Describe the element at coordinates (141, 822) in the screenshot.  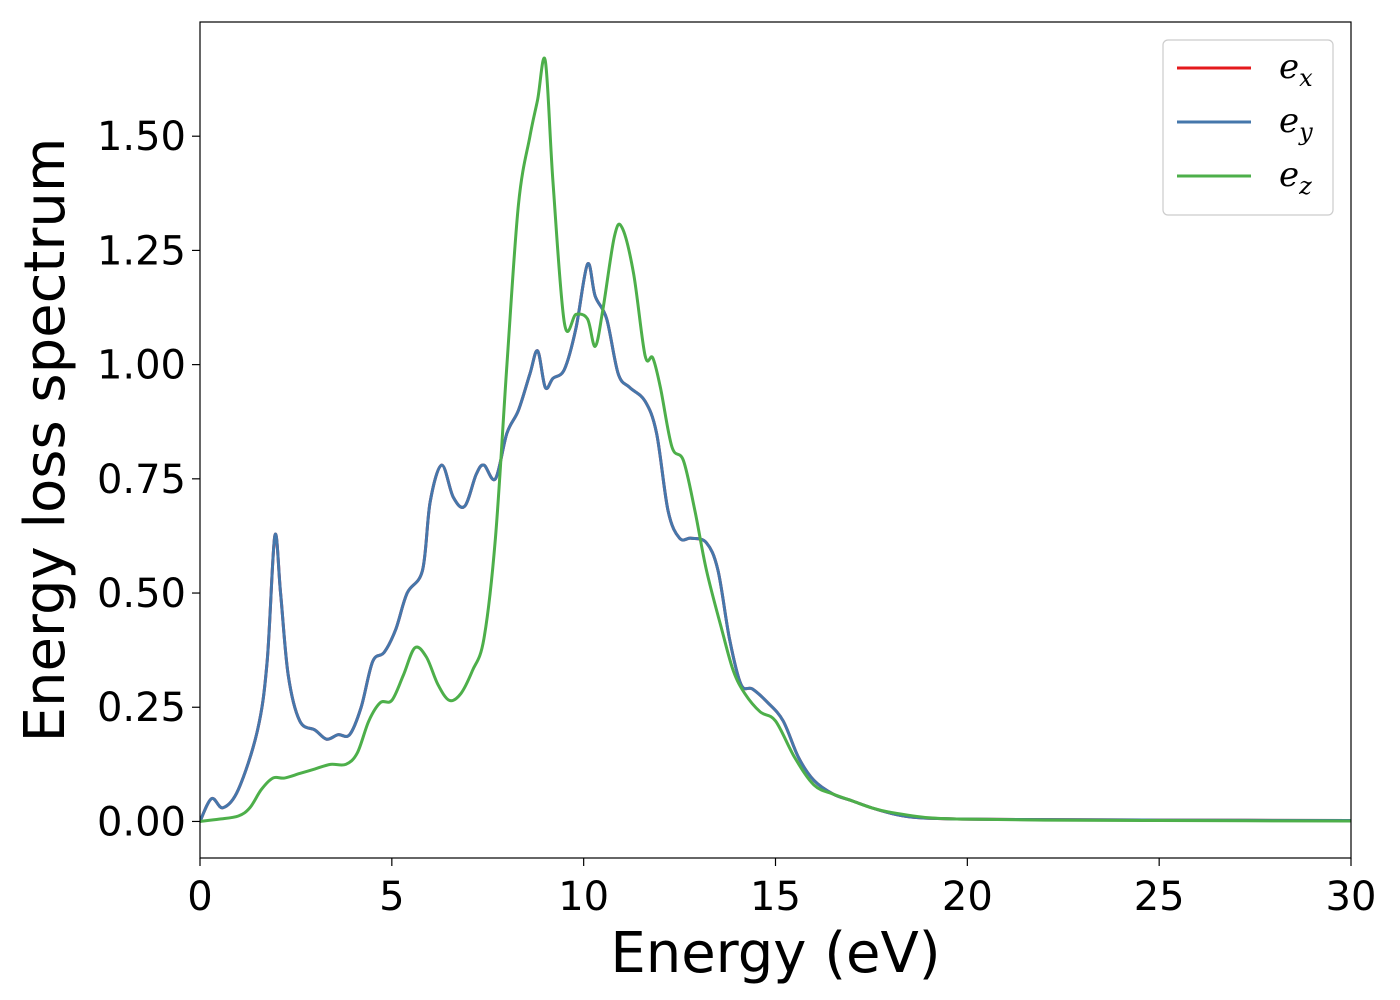
I see `y-tick-label: 0.00` at that location.